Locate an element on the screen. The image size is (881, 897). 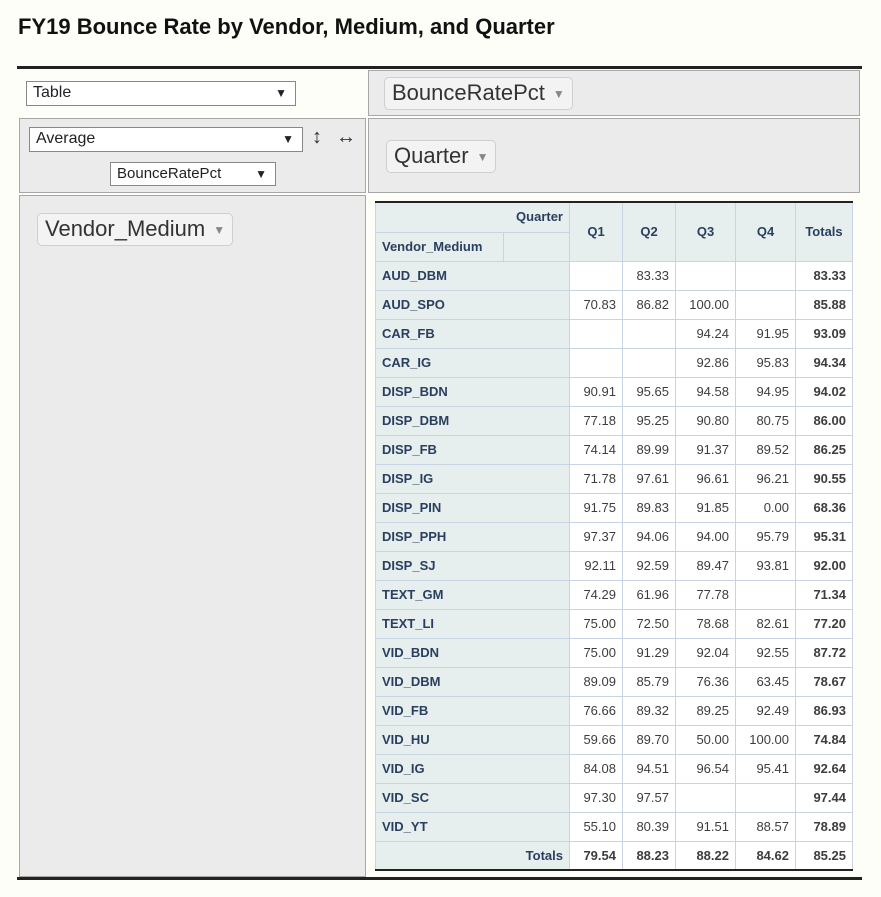
aggregator-attribute-select: BounceRatePct ▼ is located at coordinates (193, 174).